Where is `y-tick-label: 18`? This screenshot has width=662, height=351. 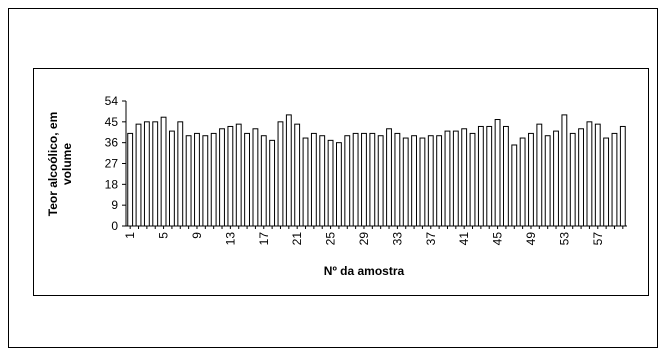
y-tick-label: 18 is located at coordinates (112, 184).